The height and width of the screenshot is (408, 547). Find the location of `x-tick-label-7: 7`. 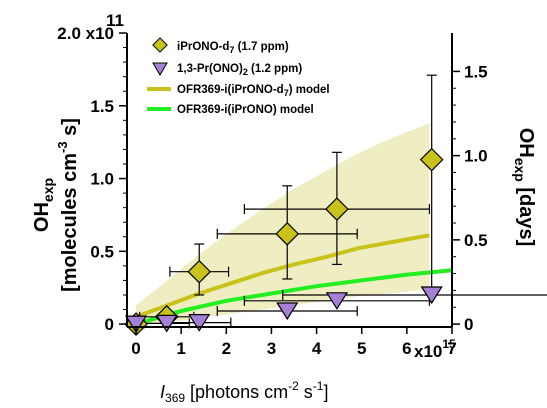

x-tick-label-7: 7 is located at coordinates (451, 348).